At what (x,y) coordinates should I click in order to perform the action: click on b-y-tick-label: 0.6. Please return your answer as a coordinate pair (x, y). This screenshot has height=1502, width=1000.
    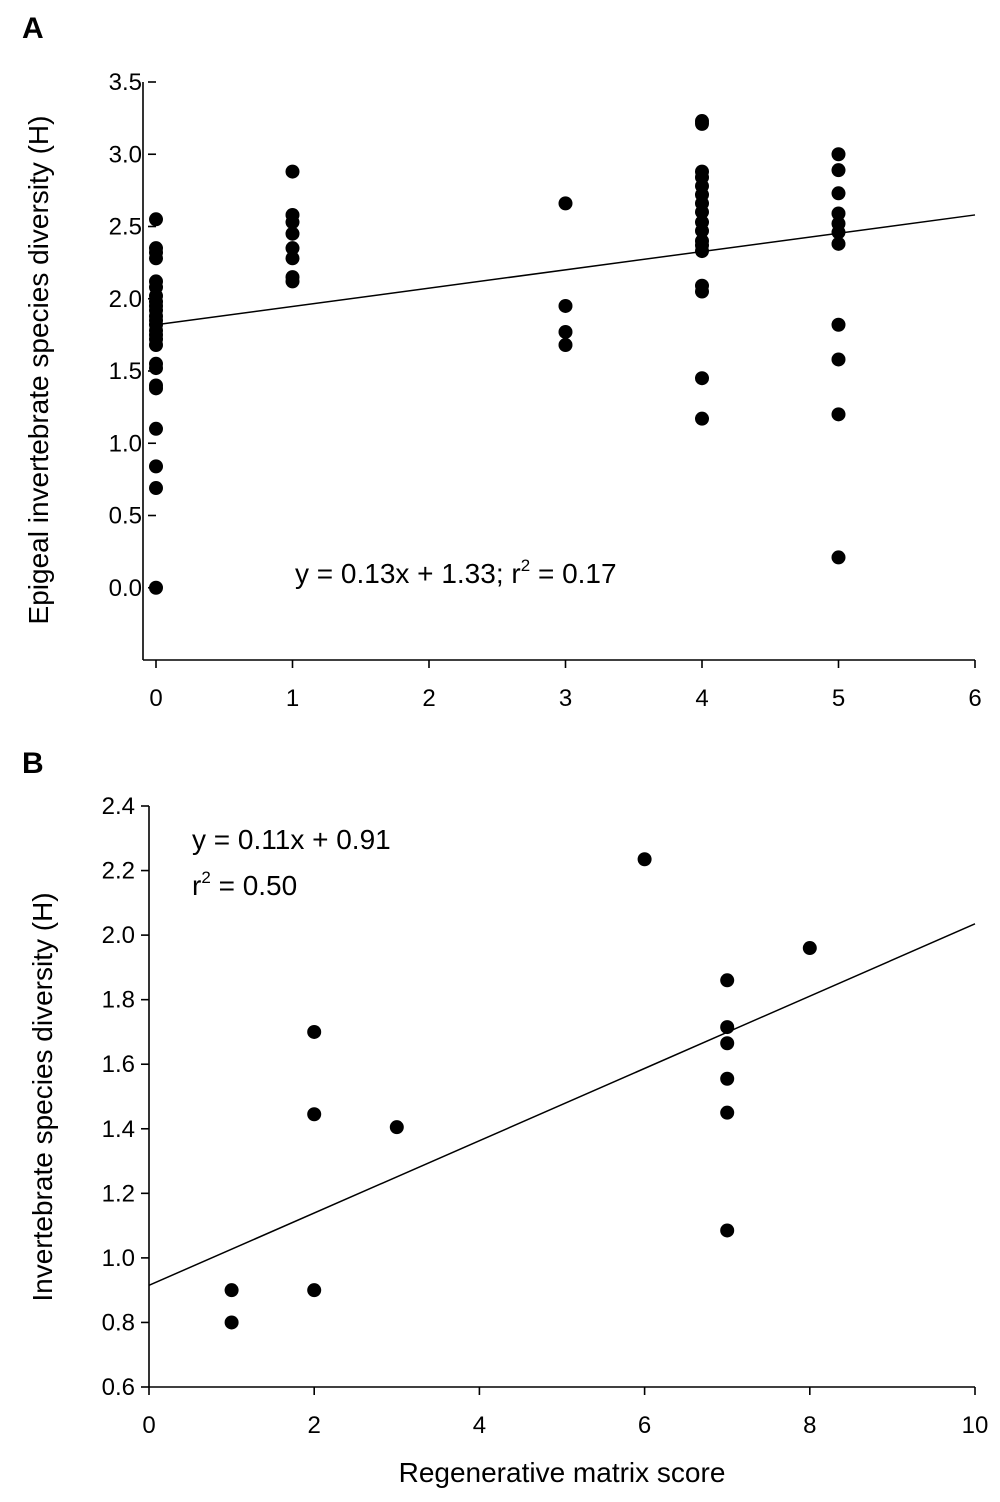
    Looking at the image, I should click on (118, 1387).